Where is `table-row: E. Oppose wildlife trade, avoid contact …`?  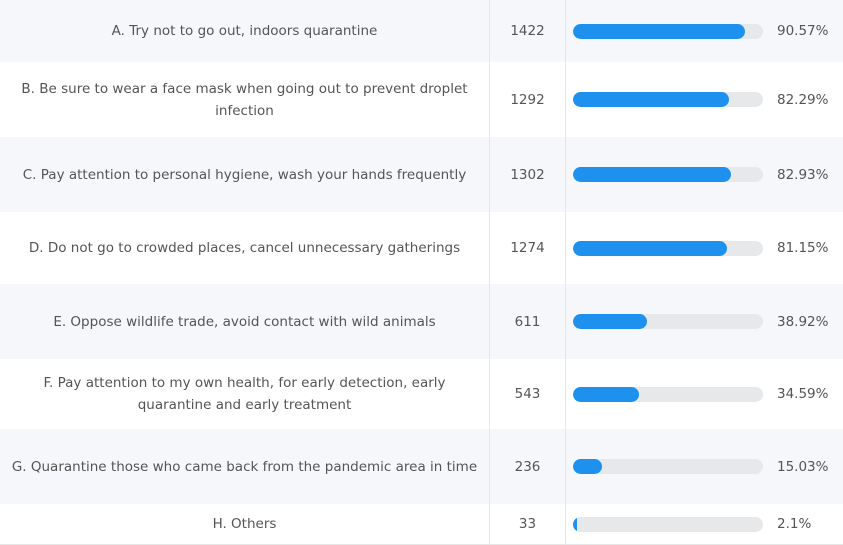 table-row: E. Oppose wildlife trade, avoid contact … is located at coordinates (421, 322).